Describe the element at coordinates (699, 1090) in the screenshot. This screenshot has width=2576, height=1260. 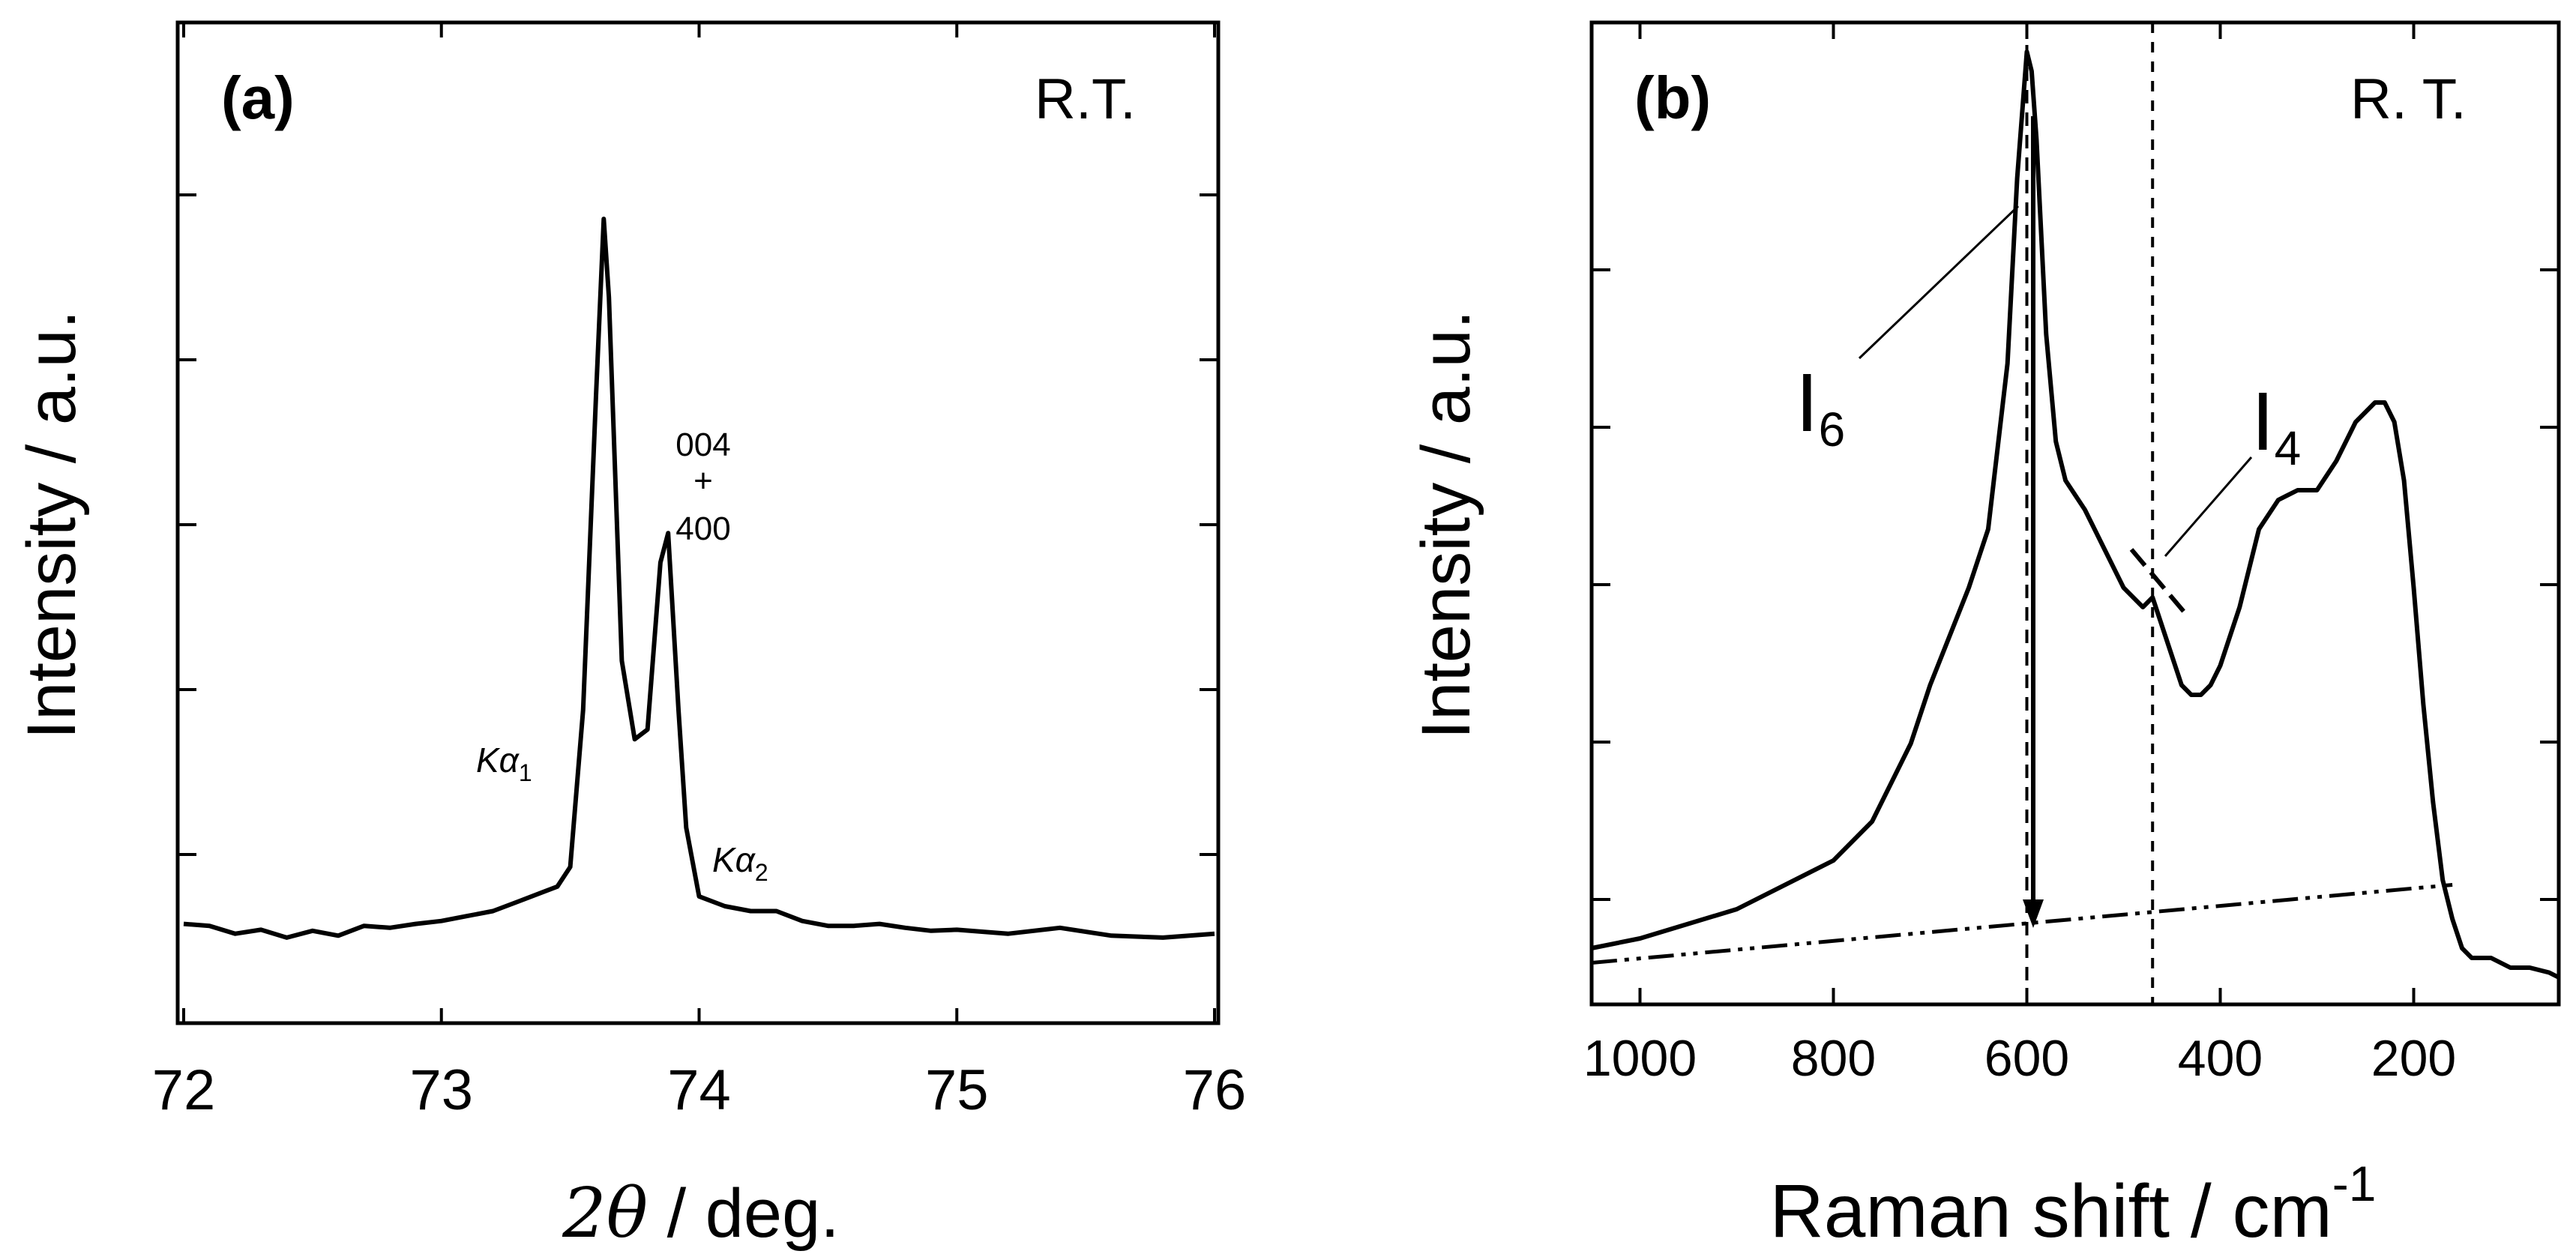
I see `panel-a-xtick-label: 74` at that location.